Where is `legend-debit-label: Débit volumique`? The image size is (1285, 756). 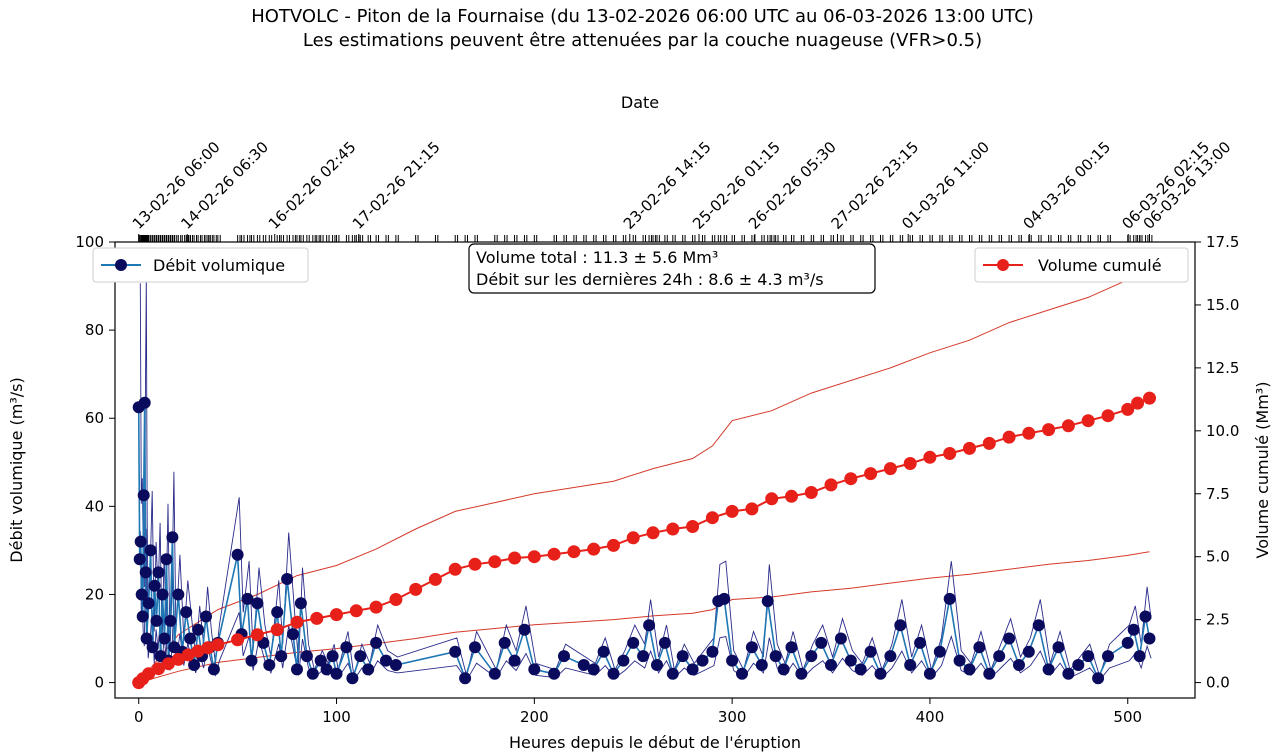
legend-debit-label: Débit volumique is located at coordinates (219, 265).